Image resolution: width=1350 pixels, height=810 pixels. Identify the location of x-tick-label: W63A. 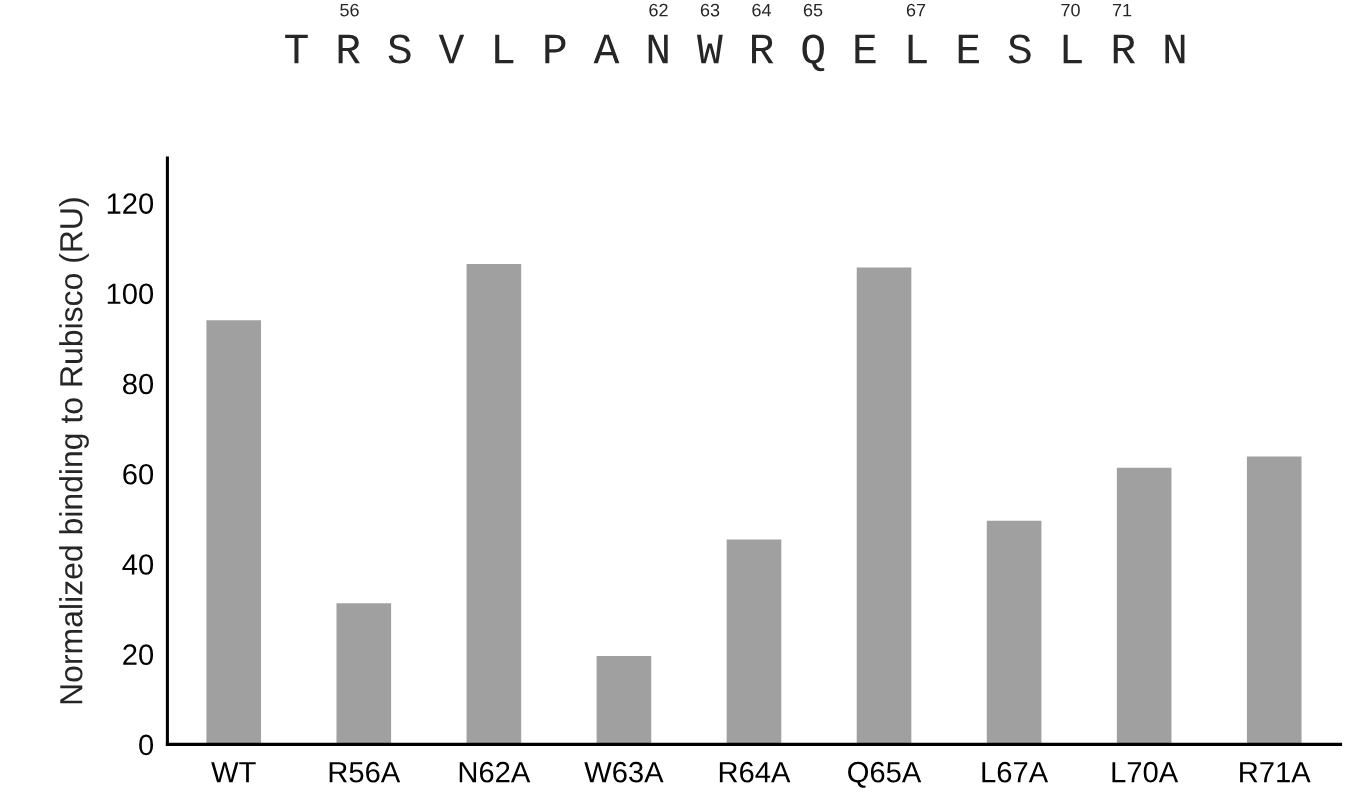
(624, 772).